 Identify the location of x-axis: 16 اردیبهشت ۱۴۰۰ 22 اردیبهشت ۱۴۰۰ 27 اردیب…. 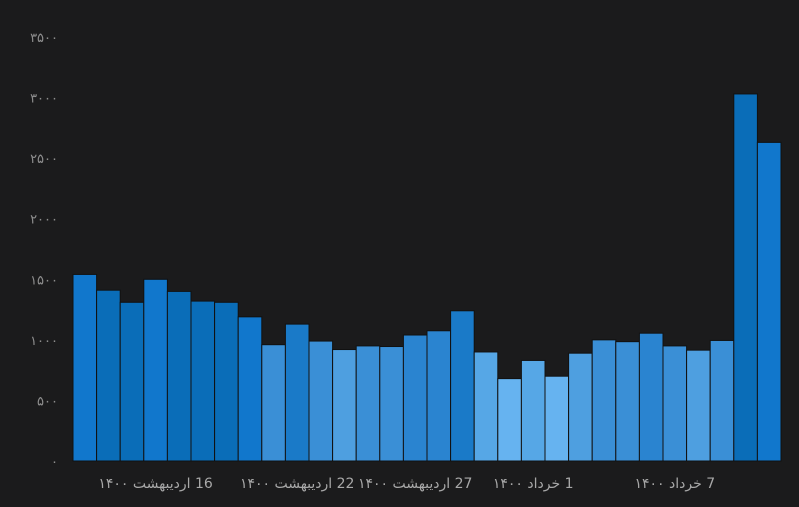
(406, 484).